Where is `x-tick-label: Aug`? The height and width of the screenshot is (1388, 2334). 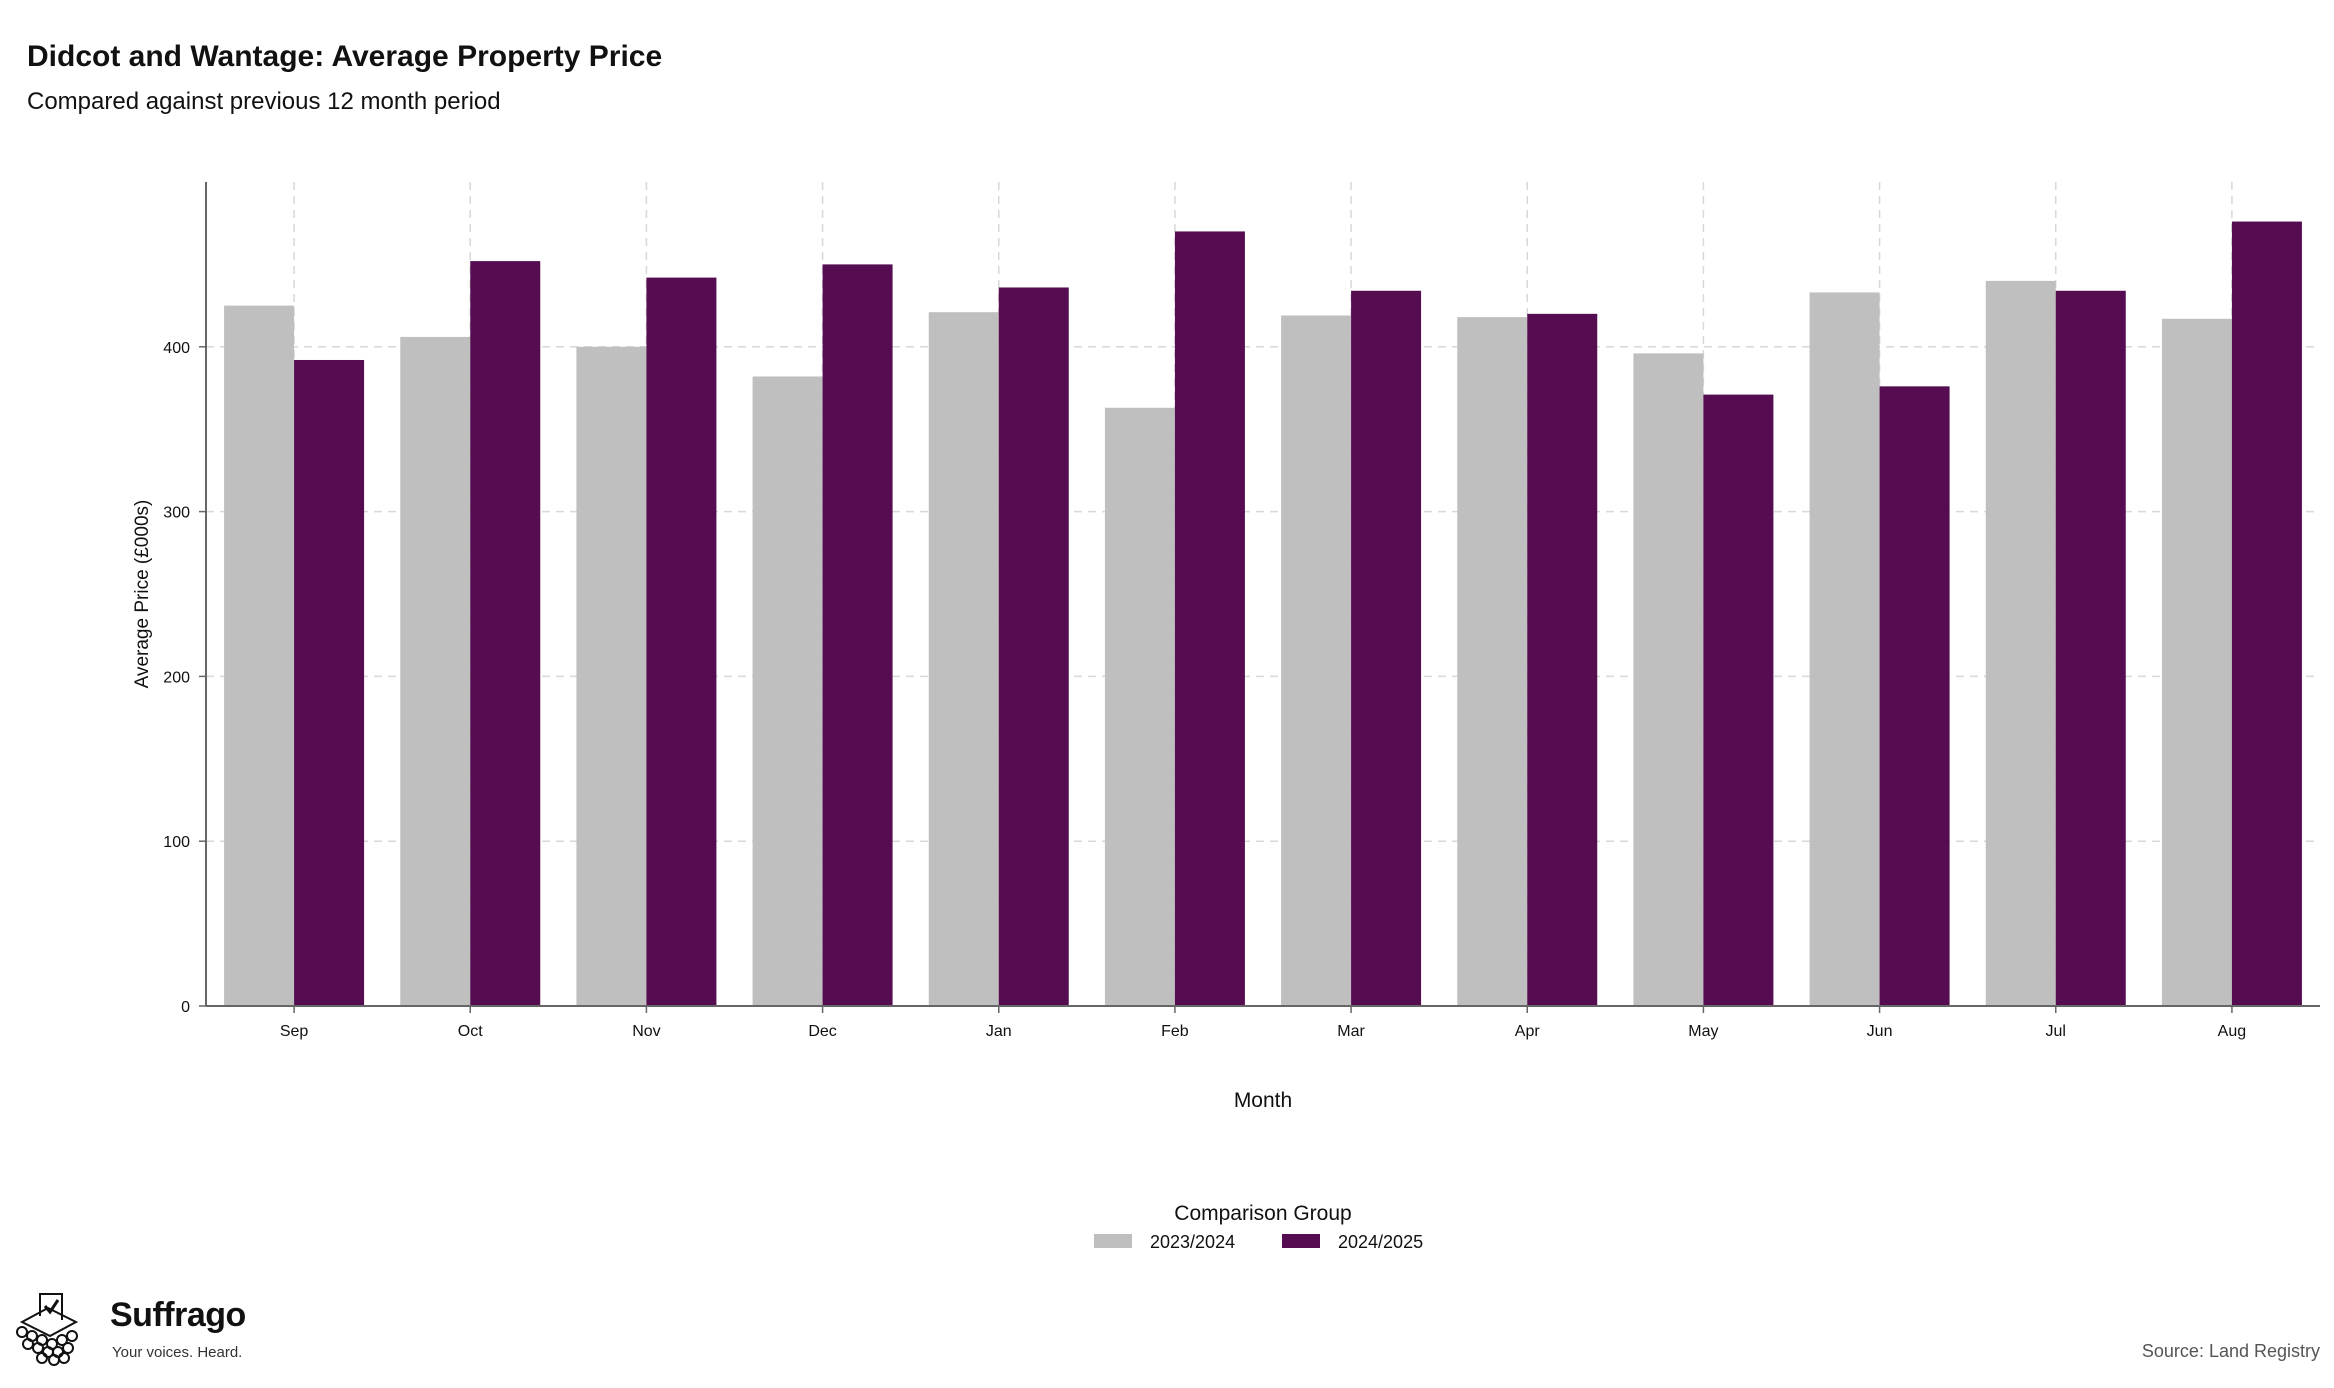
x-tick-label: Aug is located at coordinates (2232, 1031).